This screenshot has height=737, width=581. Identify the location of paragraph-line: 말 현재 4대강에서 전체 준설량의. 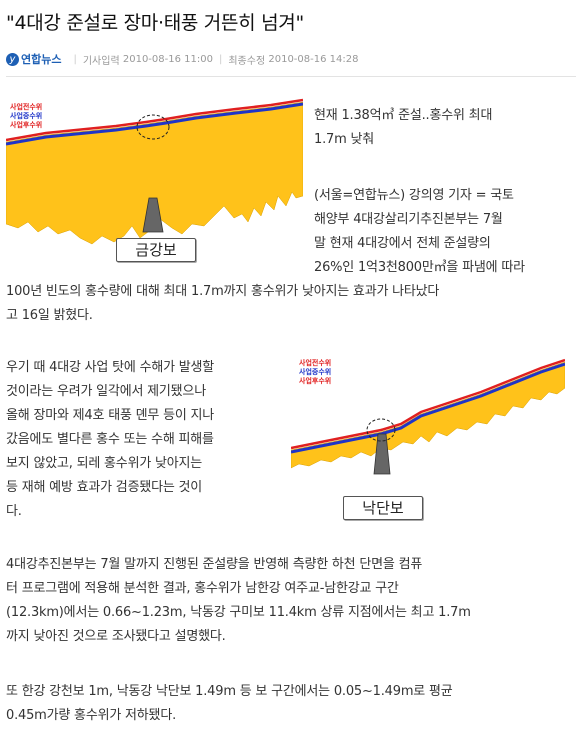
(402, 243).